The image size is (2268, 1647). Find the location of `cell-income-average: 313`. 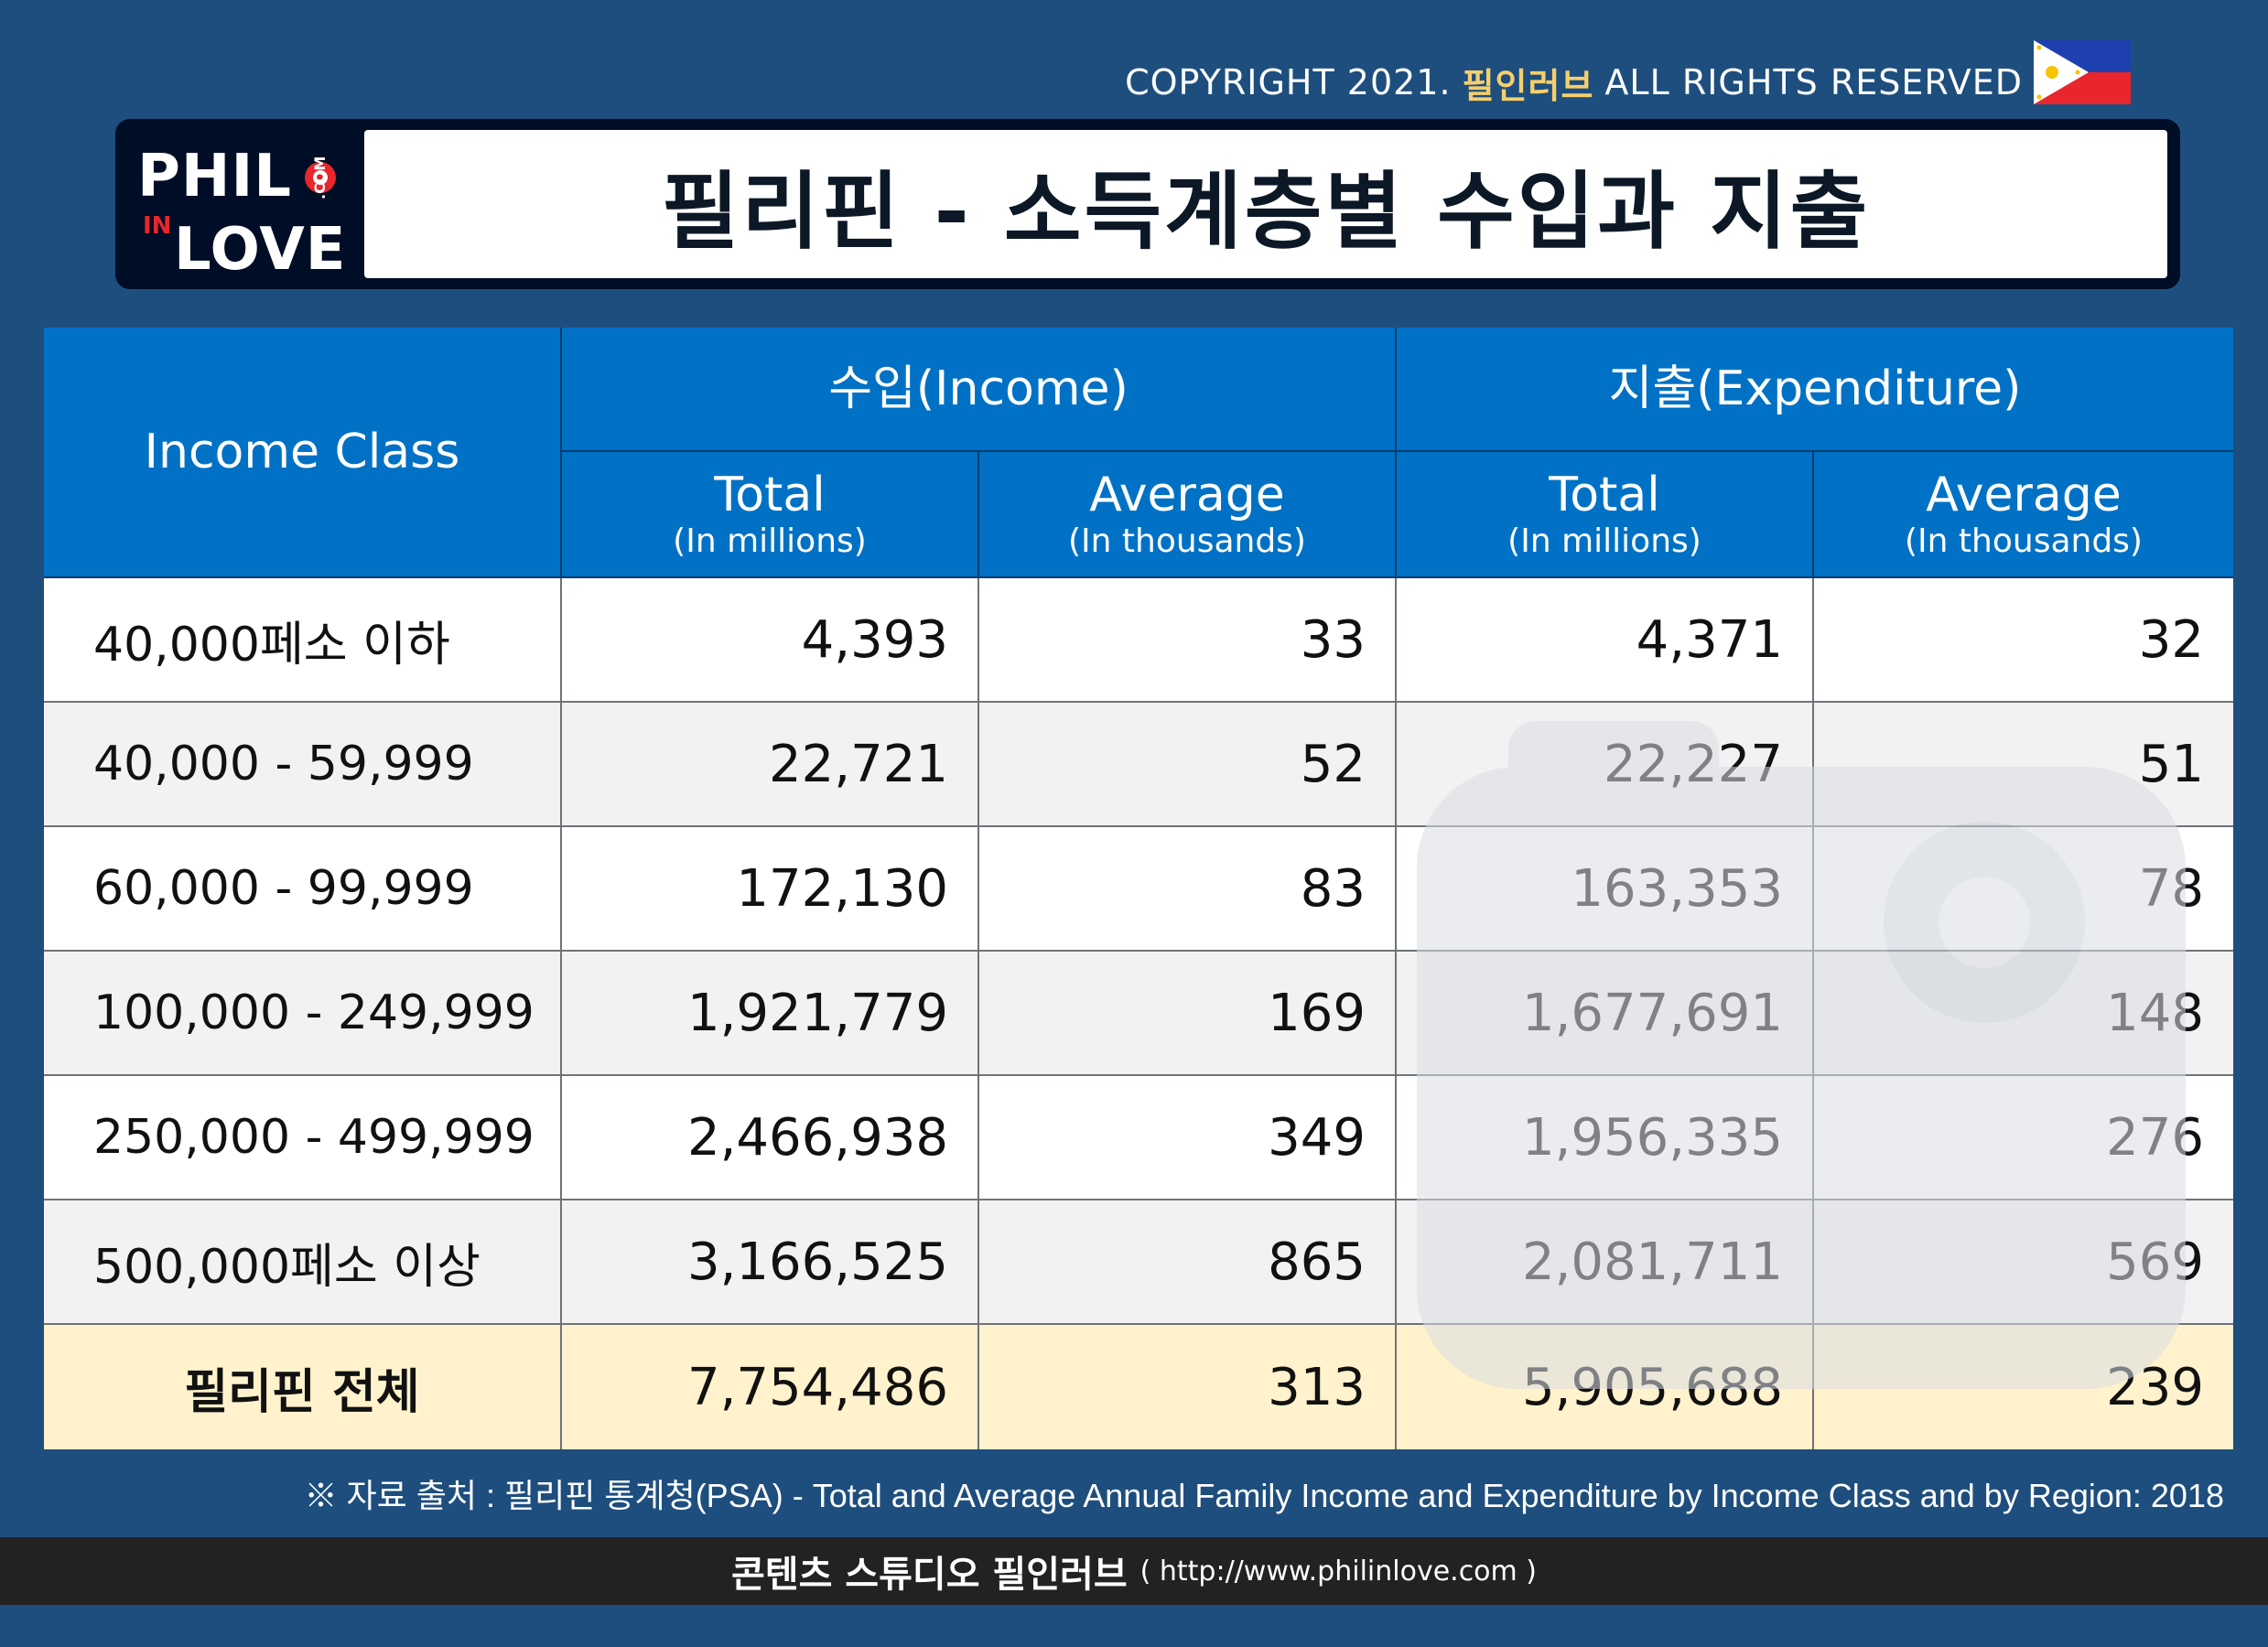

cell-income-average: 313 is located at coordinates (1188, 1387).